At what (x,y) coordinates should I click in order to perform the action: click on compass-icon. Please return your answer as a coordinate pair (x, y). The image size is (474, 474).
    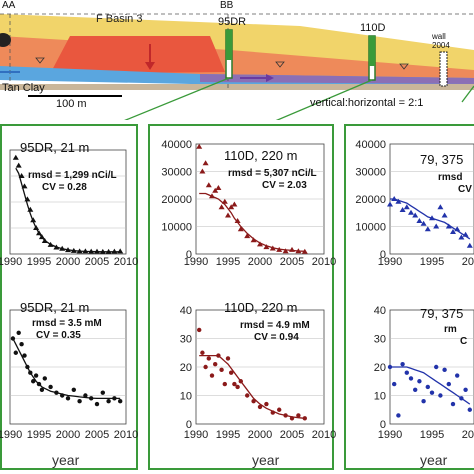
    Looking at the image, I should click on (5, 40).